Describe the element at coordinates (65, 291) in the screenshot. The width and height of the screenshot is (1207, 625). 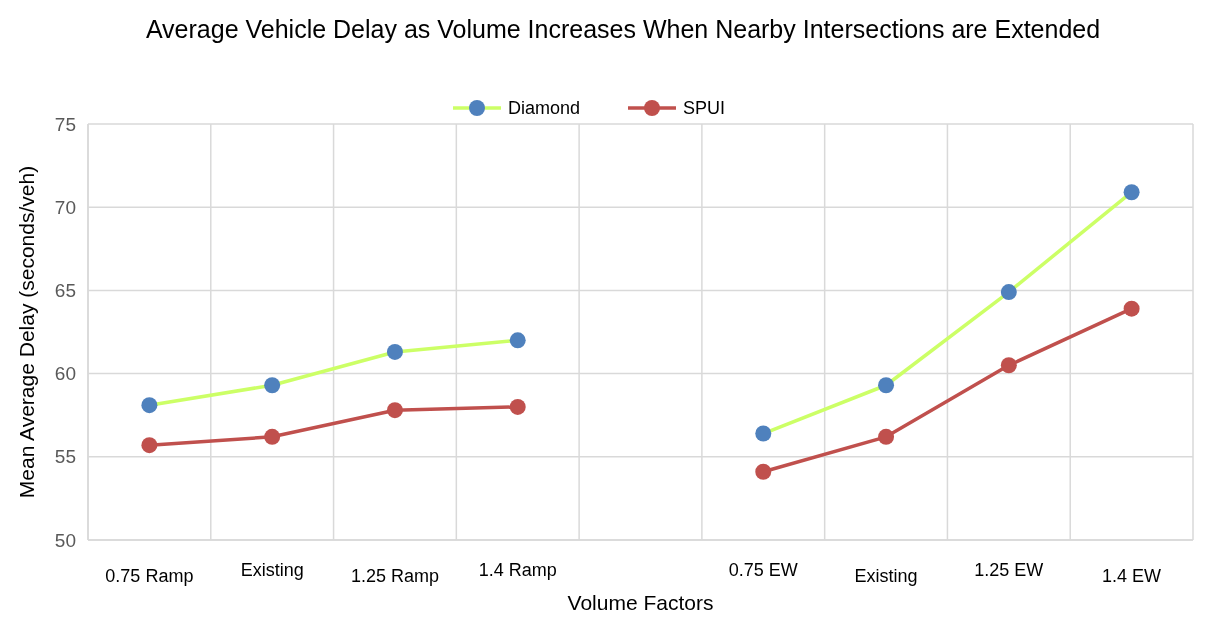
I see `y-tick-label: 65` at that location.